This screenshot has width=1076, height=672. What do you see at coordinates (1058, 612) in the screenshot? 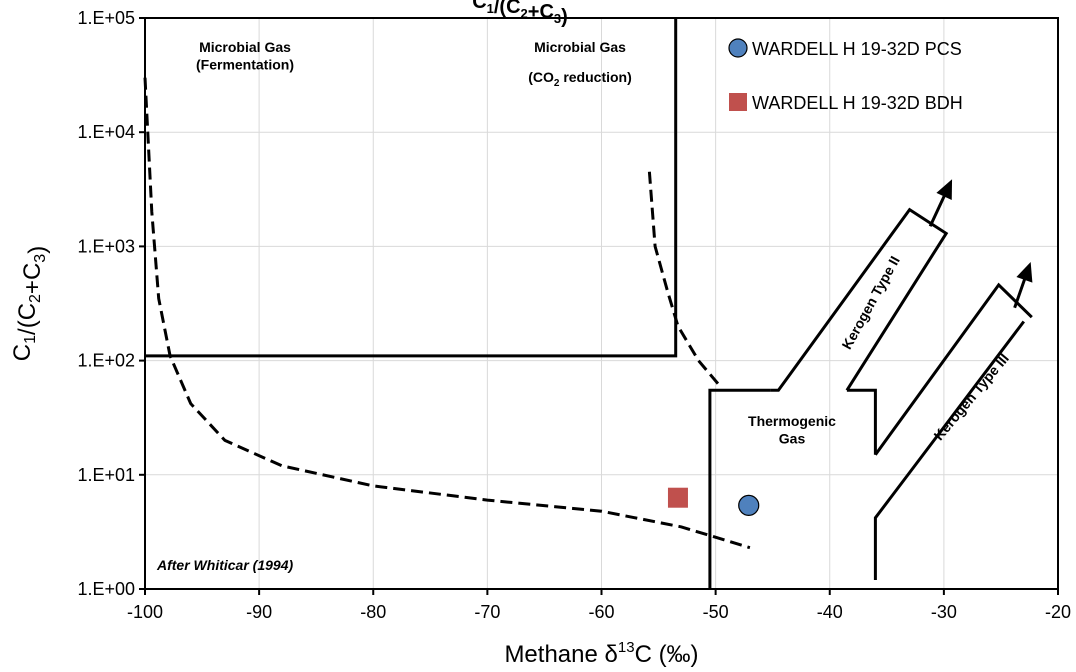
I see `x-tick-label: -20` at bounding box center [1058, 612].